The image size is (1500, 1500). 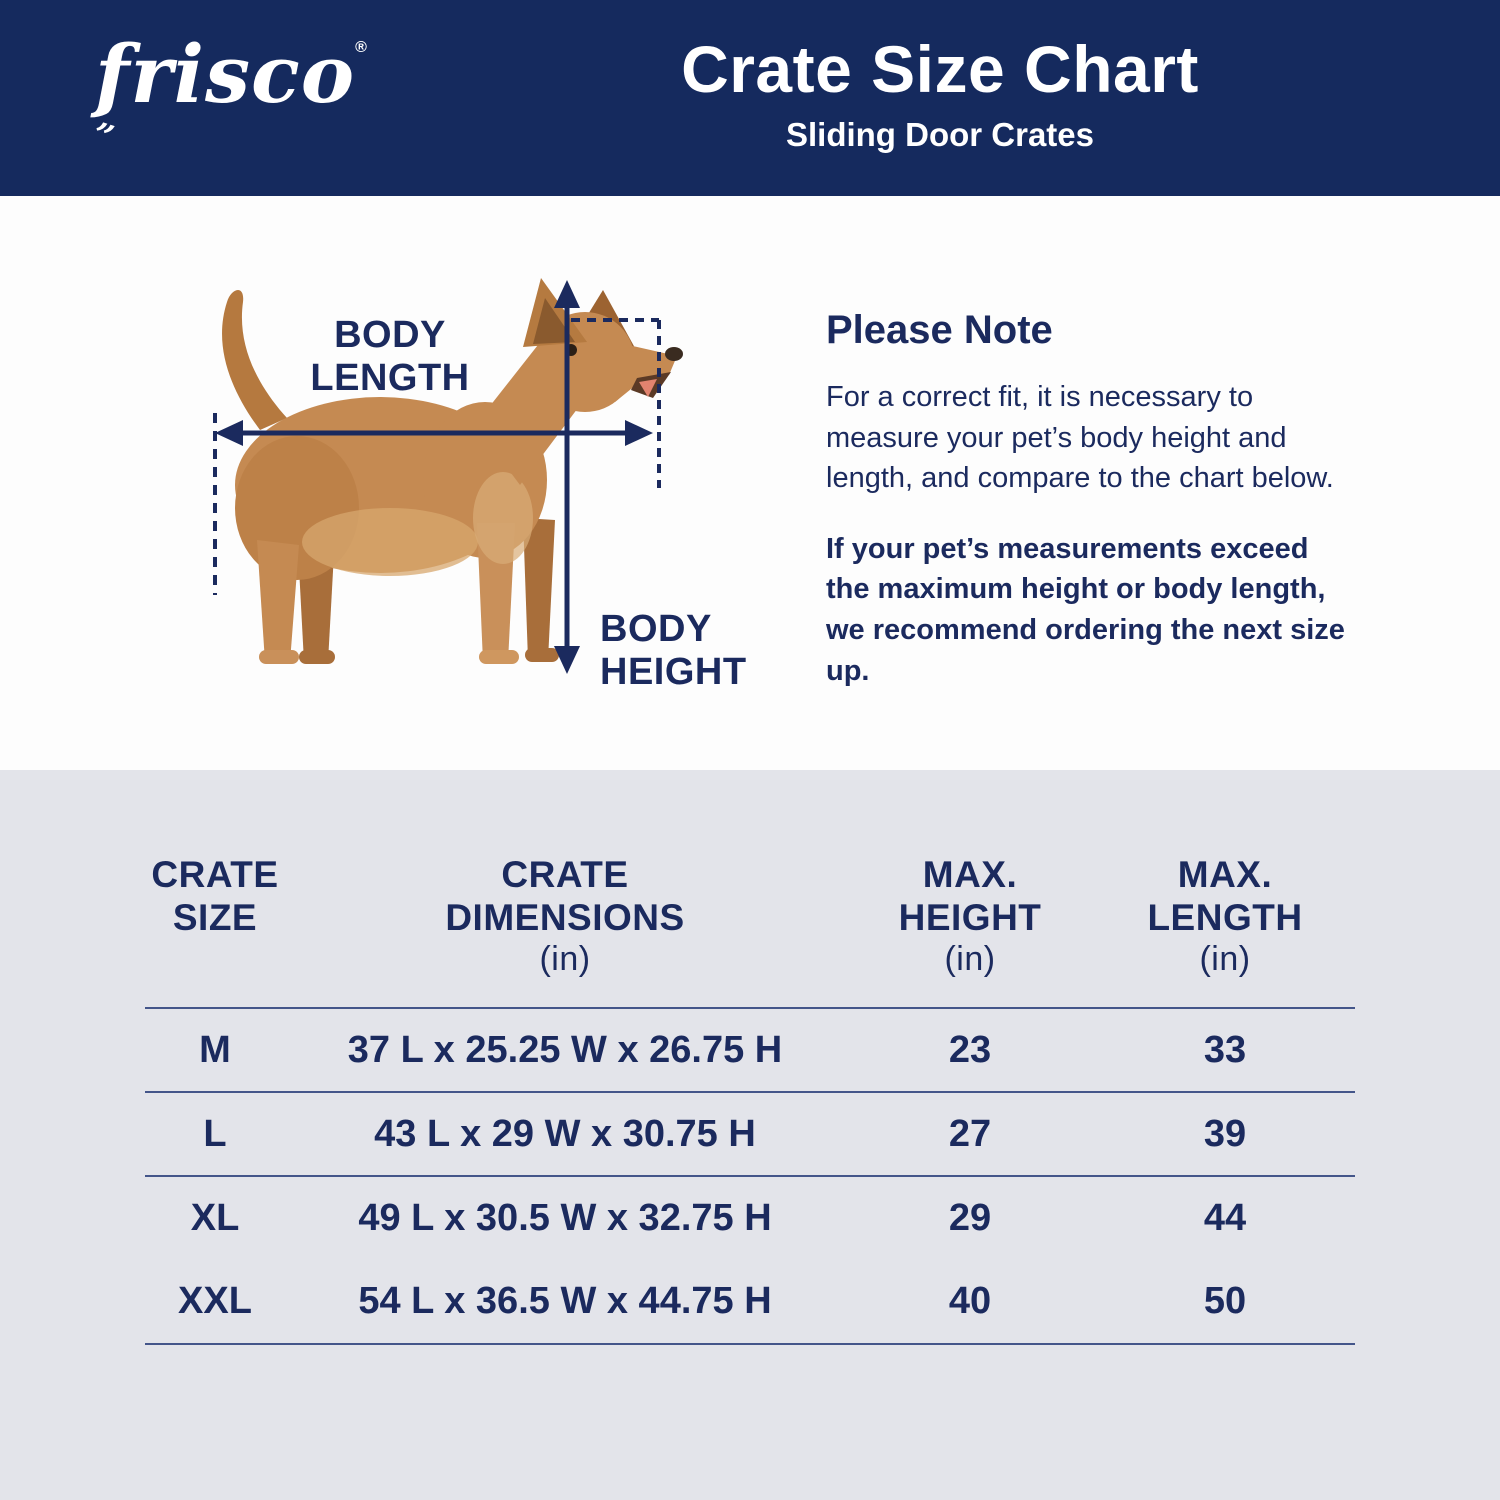 I want to click on col-header-crate-dimensions: CRATE DIMENSIONS (in), so click(x=565, y=916).